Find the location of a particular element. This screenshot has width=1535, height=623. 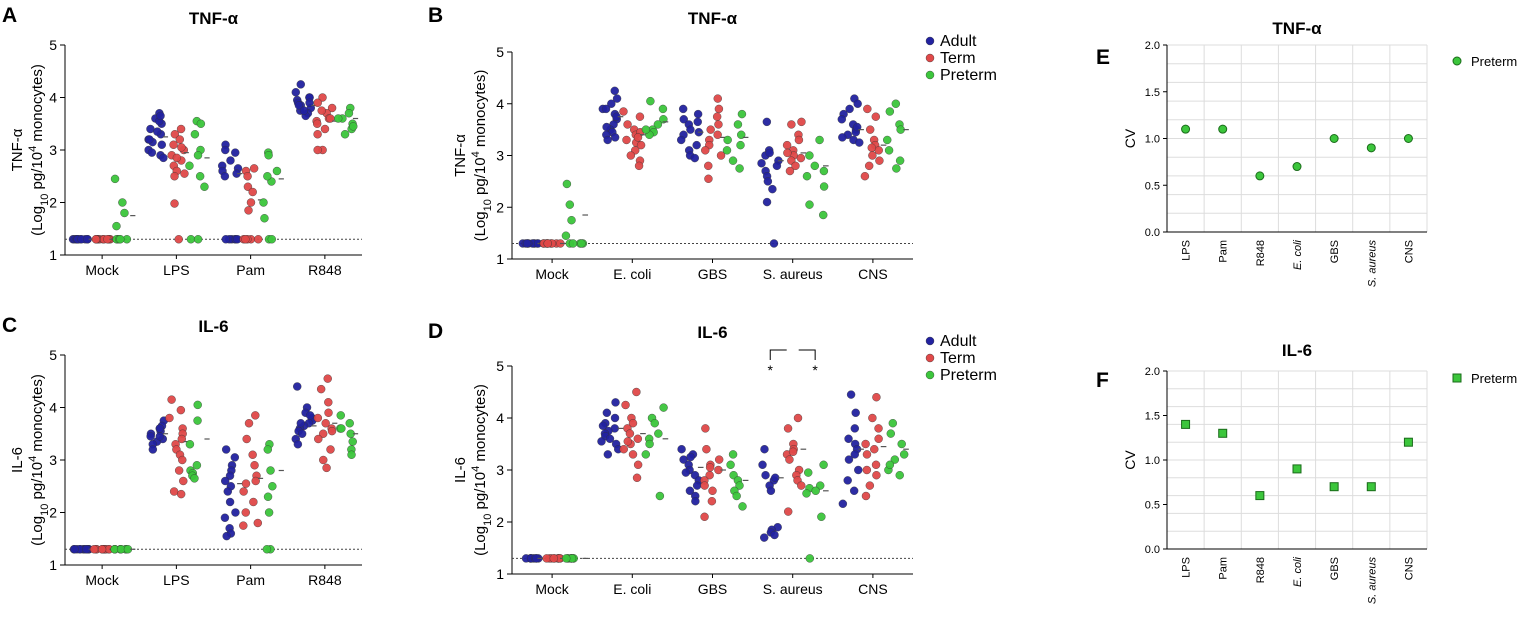

y-tick-label: 5 is located at coordinates (53, 355).